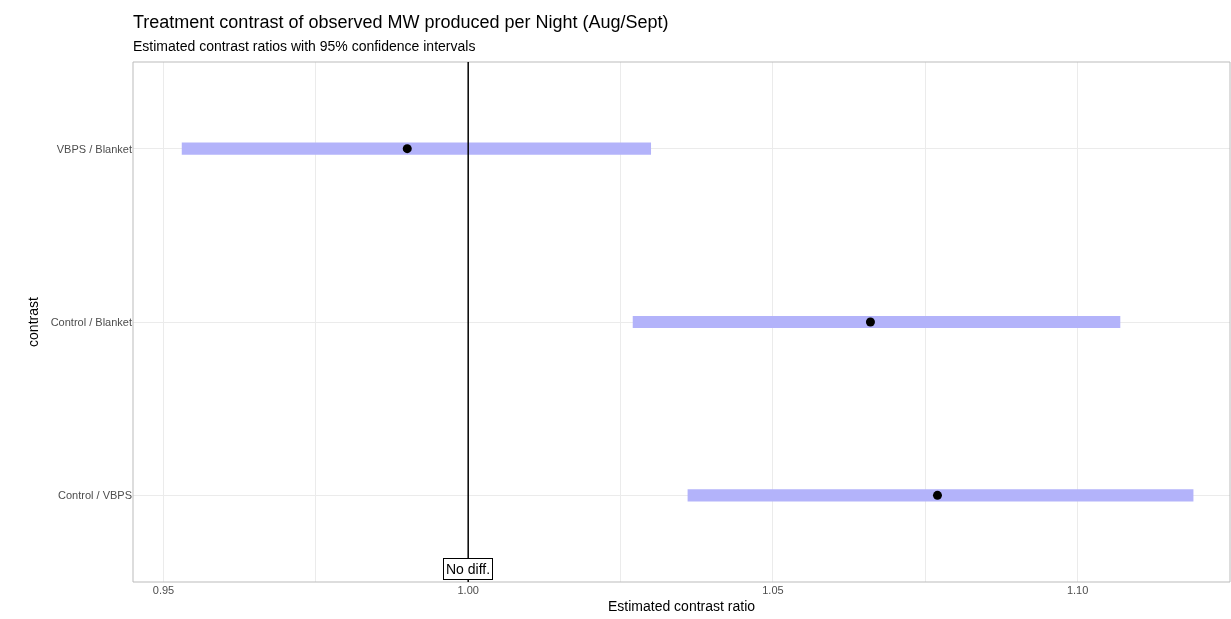 Image resolution: width=1231 pixels, height=619 pixels. What do you see at coordinates (94, 148) in the screenshot?
I see `y-tick-label: VBPS / Blanket` at bounding box center [94, 148].